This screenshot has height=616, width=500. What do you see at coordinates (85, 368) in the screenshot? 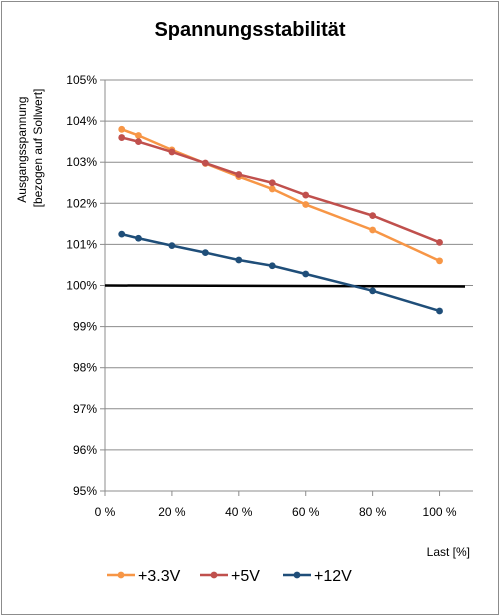
I see `y-tick-label: 98%` at bounding box center [85, 368].